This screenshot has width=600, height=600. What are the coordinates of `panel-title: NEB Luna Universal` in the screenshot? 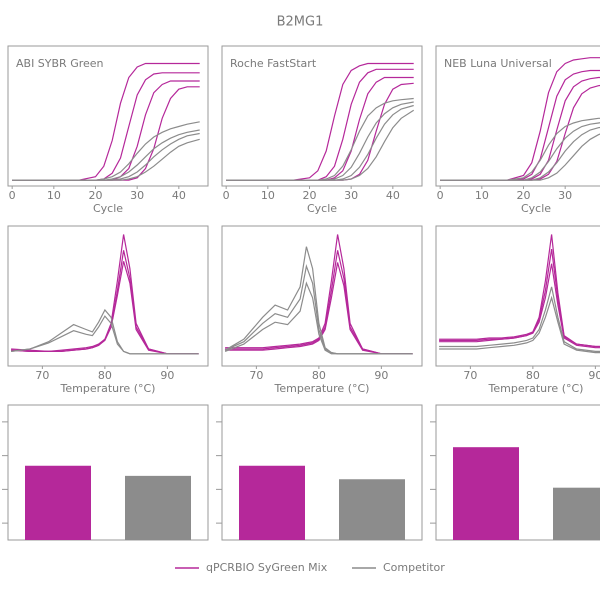 It's located at (498, 63).